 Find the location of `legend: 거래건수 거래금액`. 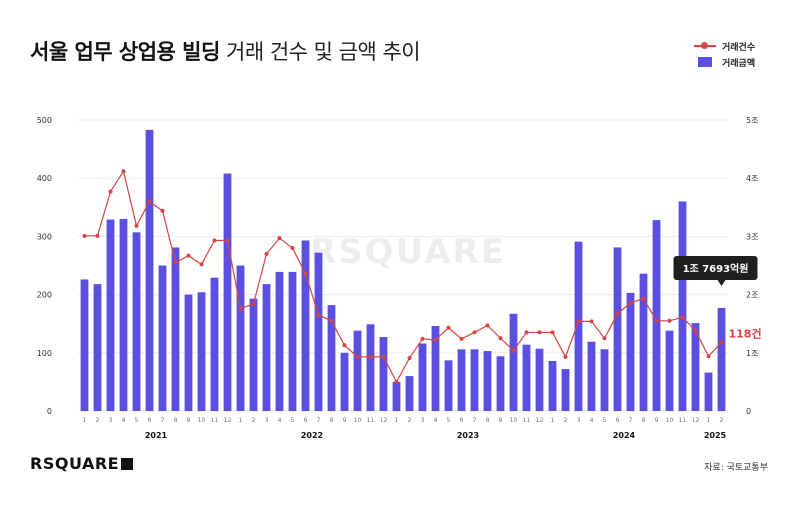

legend: 거래건수 거래금액 is located at coordinates (724, 54).